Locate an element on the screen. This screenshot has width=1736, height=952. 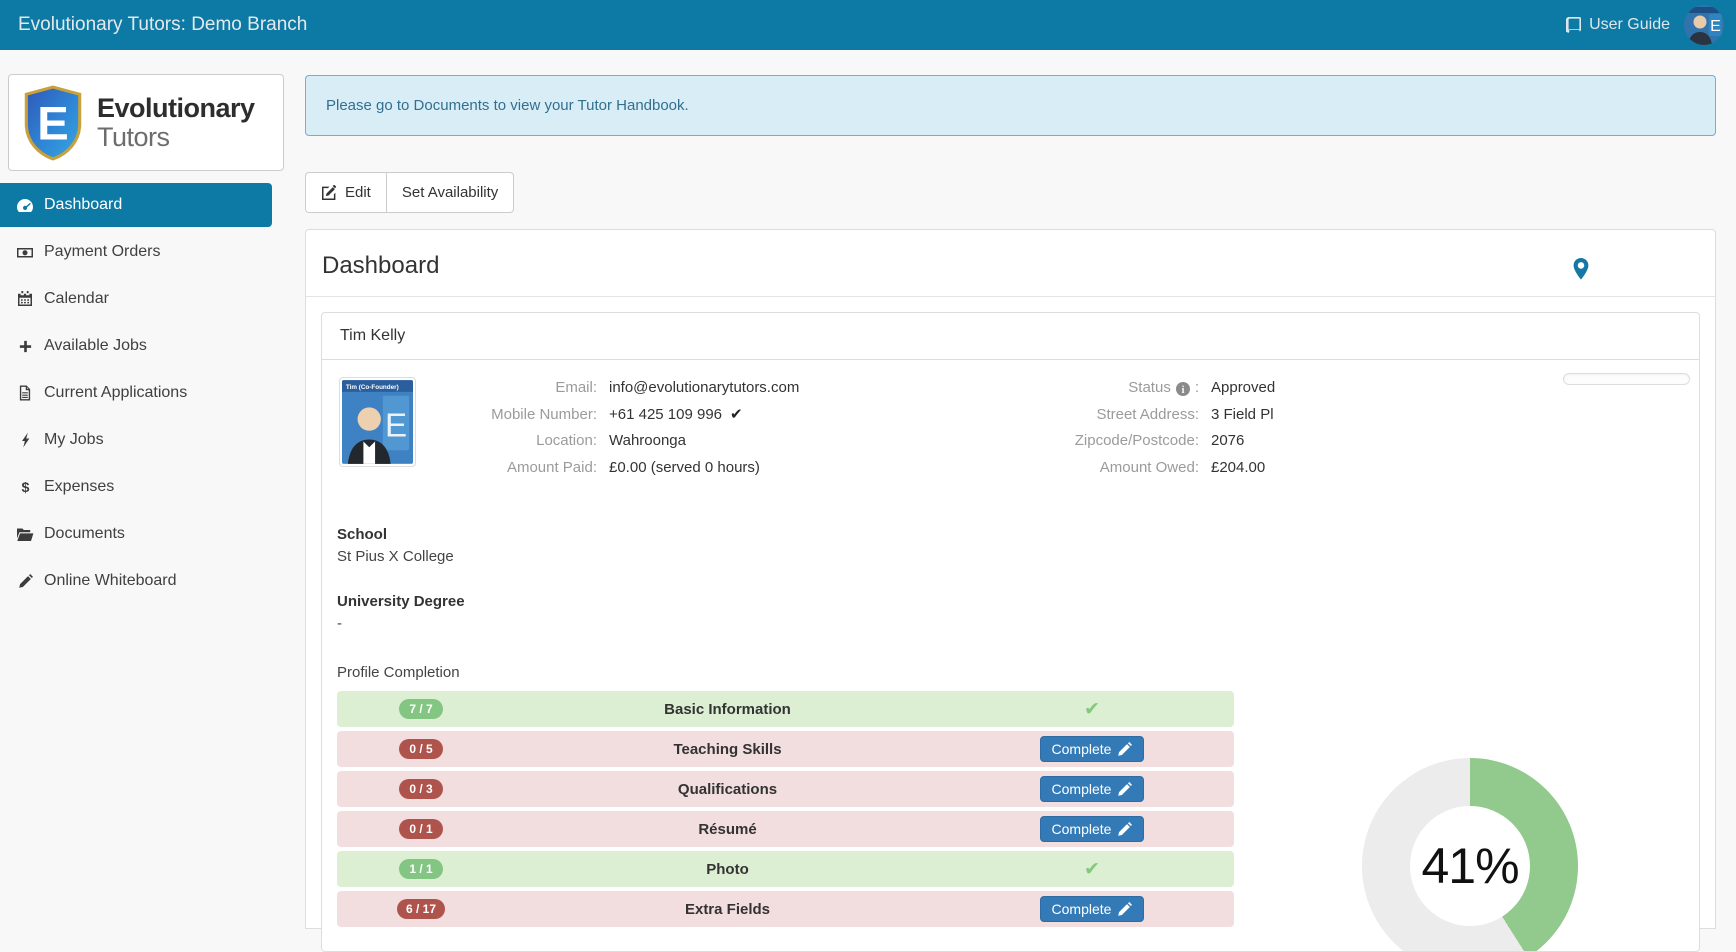
completion-count-badge: 0 / 5 is located at coordinates (421, 749).